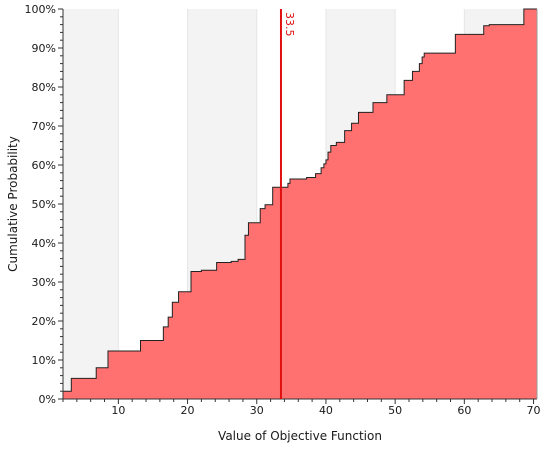  I want to click on x-tick-label: 50, so click(395, 410).